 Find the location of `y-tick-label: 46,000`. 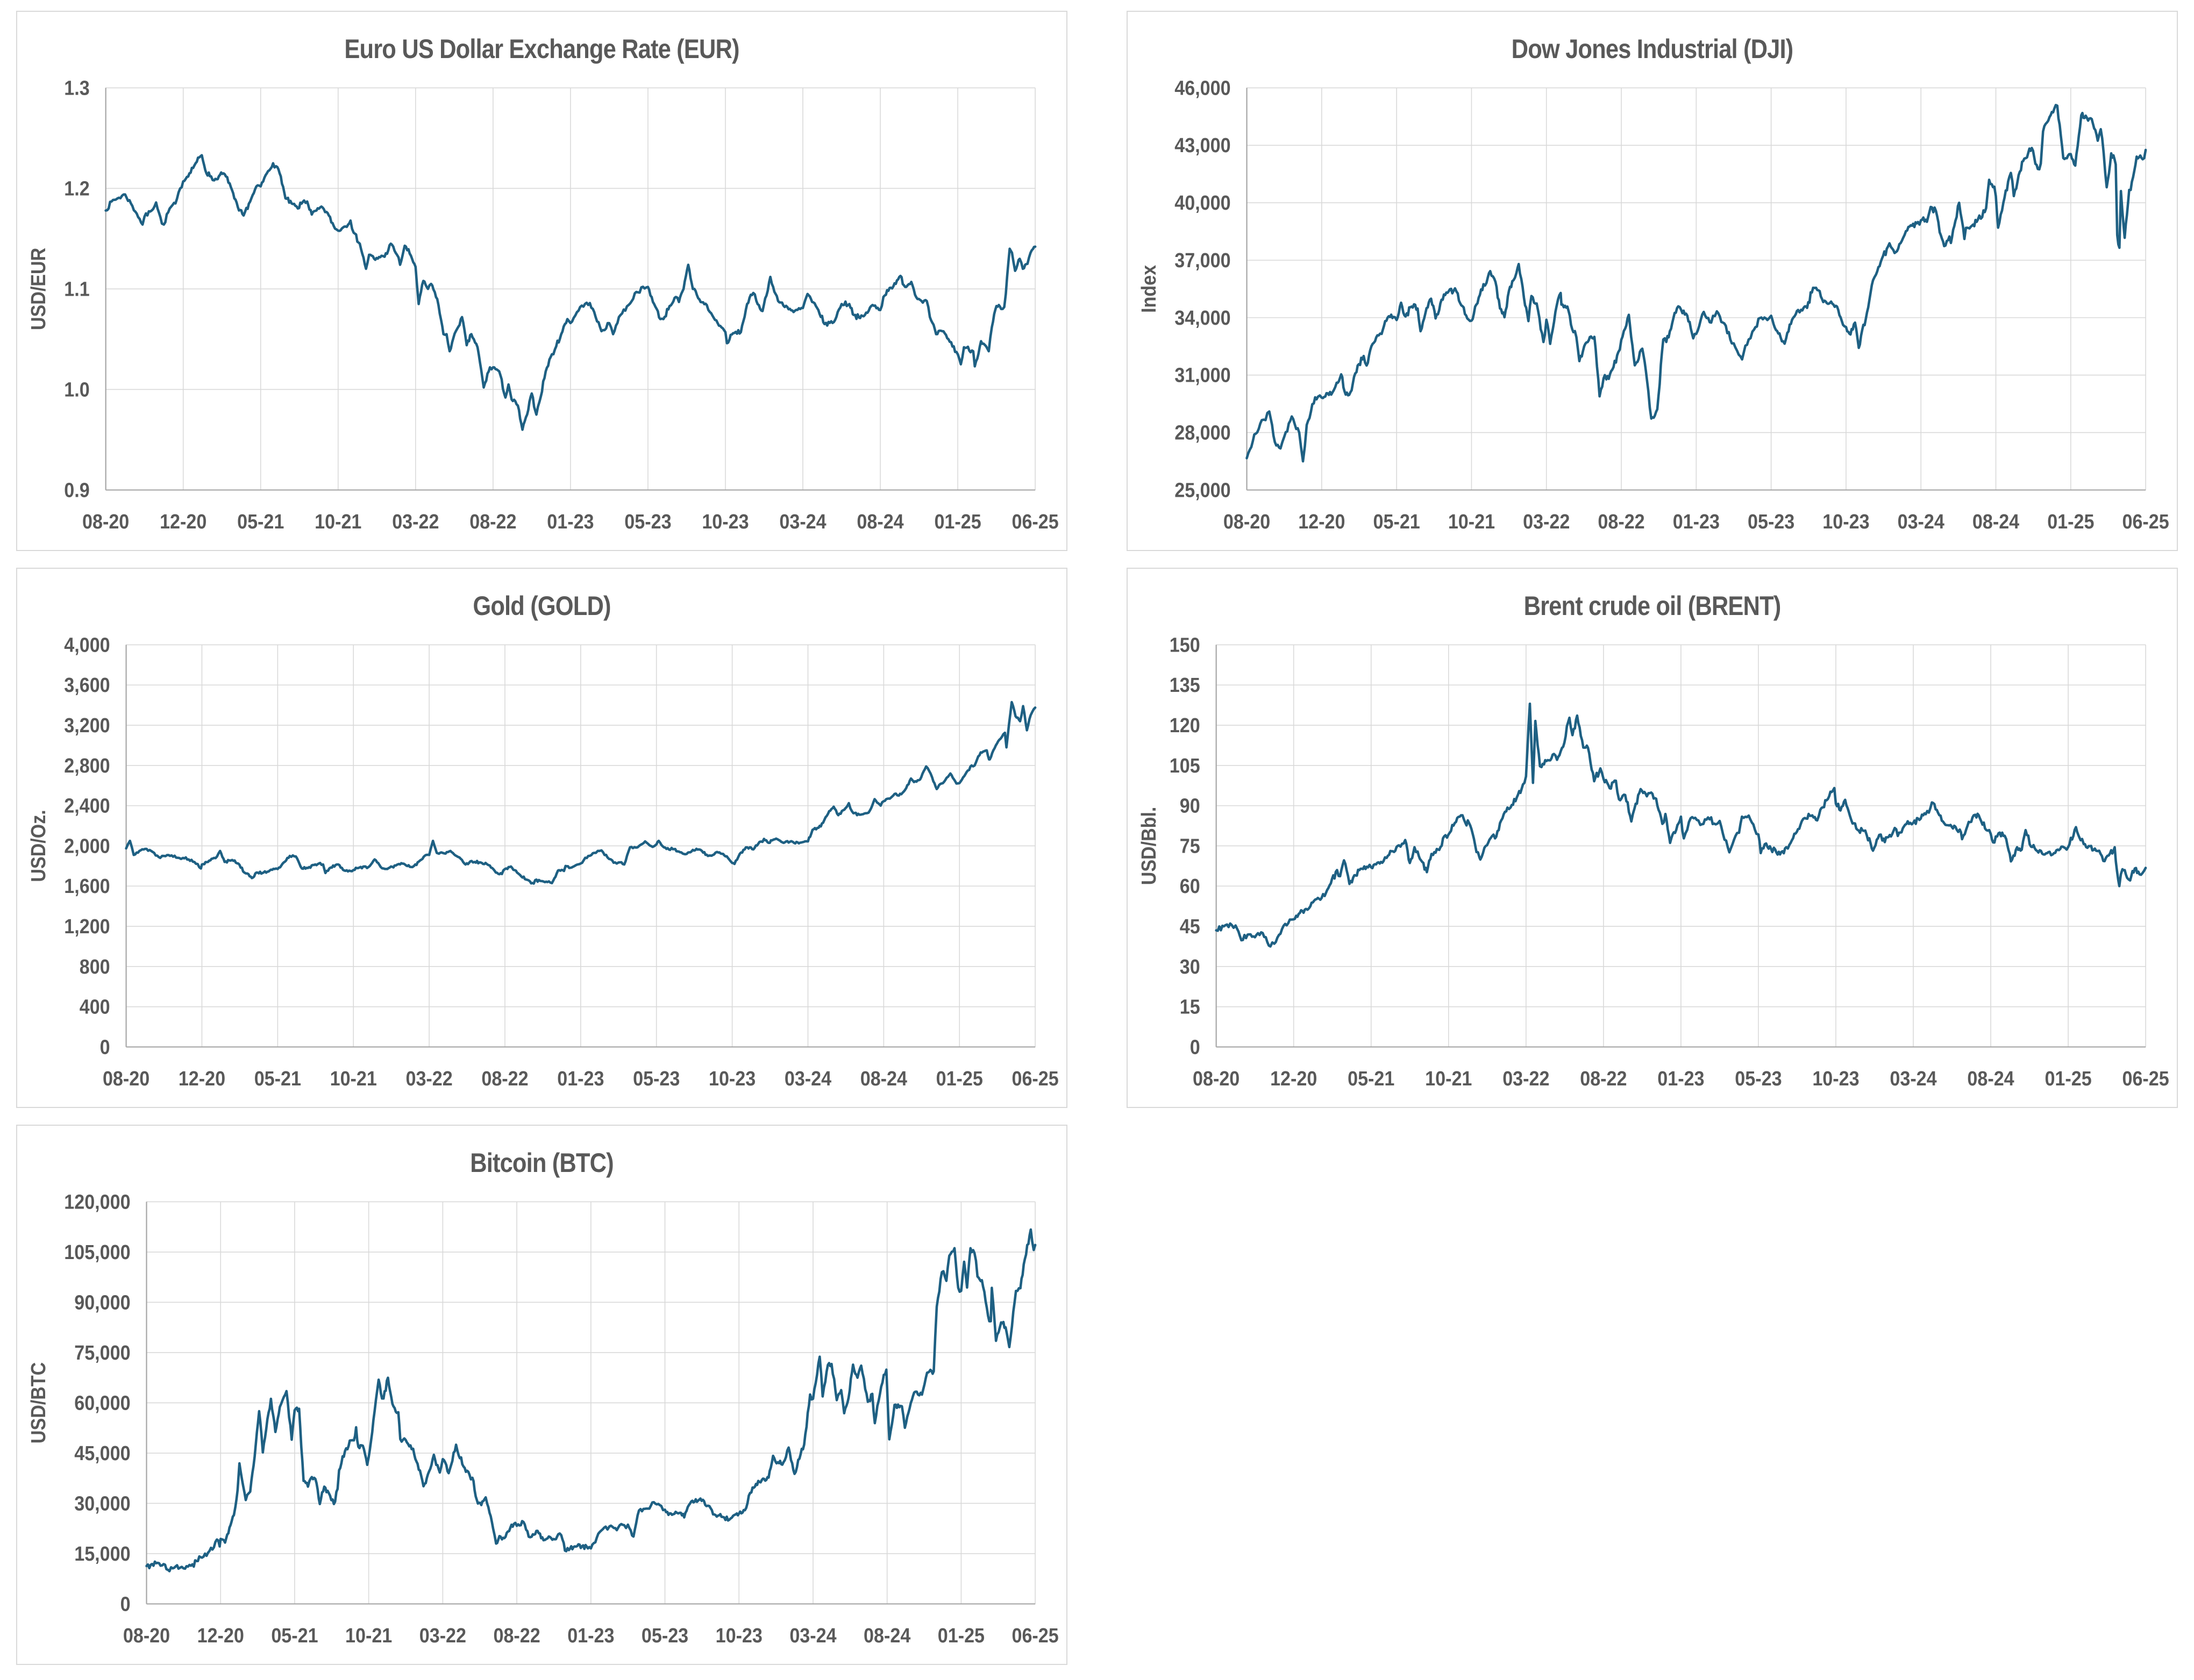

y-tick-label: 46,000 is located at coordinates (1202, 87).